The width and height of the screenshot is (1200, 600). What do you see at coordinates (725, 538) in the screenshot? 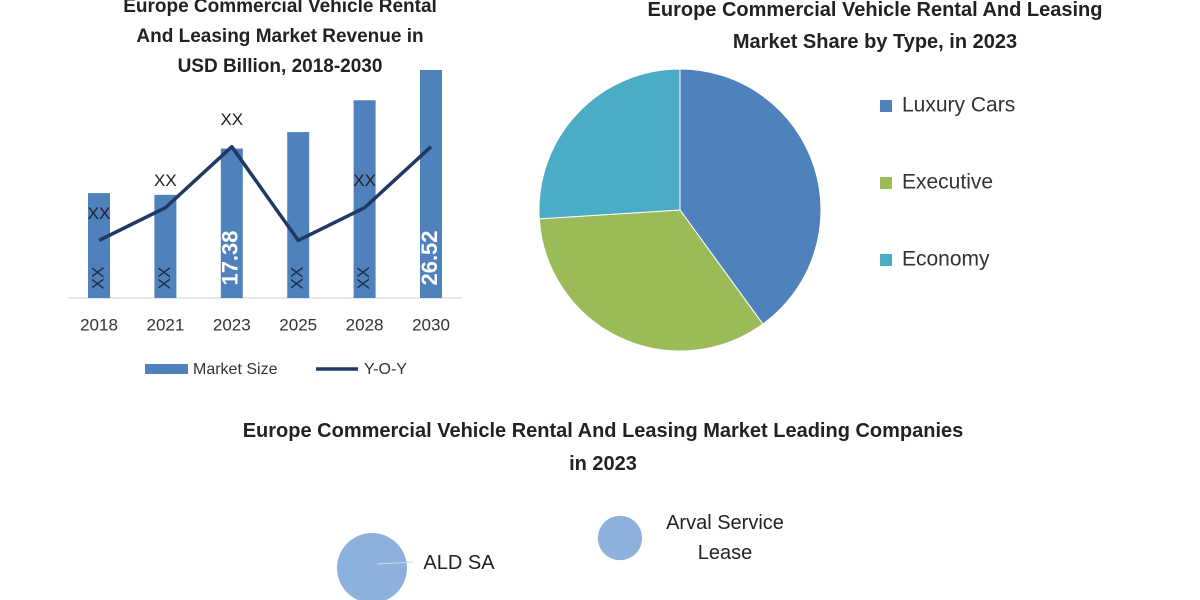
I see `bubble-label: Arval Service Lease` at bounding box center [725, 538].